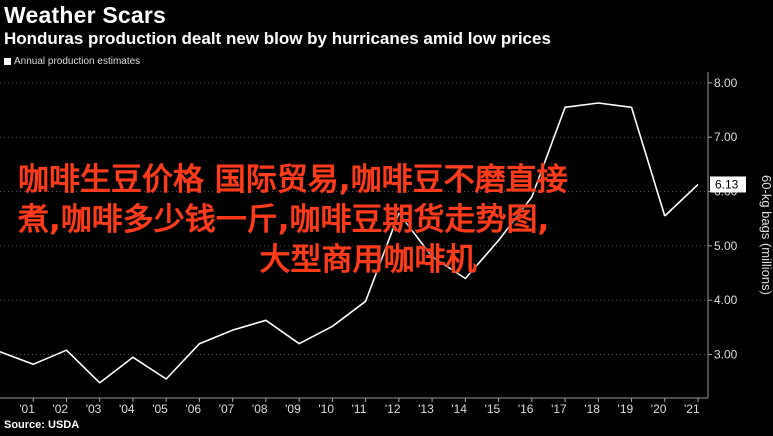 This screenshot has width=773, height=436. What do you see at coordinates (160, 409) in the screenshot?
I see `x-tick-label: '05` at bounding box center [160, 409].